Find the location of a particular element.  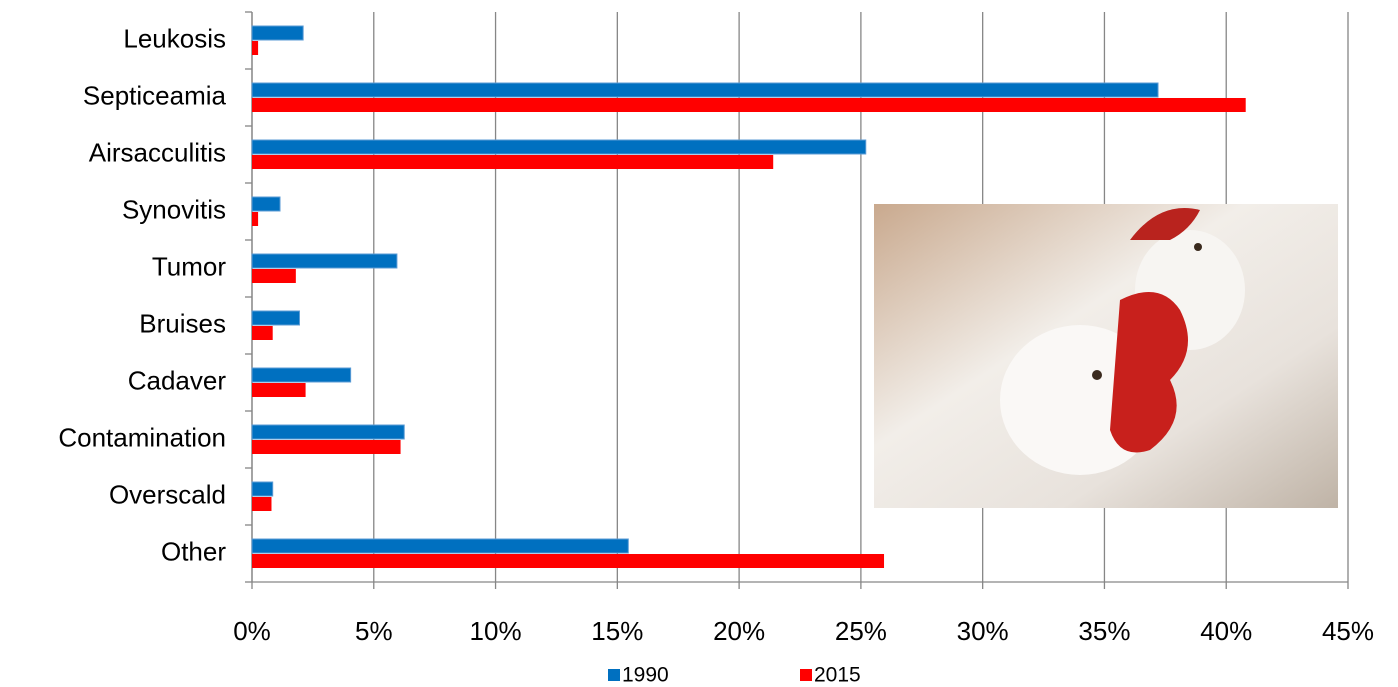

y-tick-label: Cadaver is located at coordinates (177, 380).